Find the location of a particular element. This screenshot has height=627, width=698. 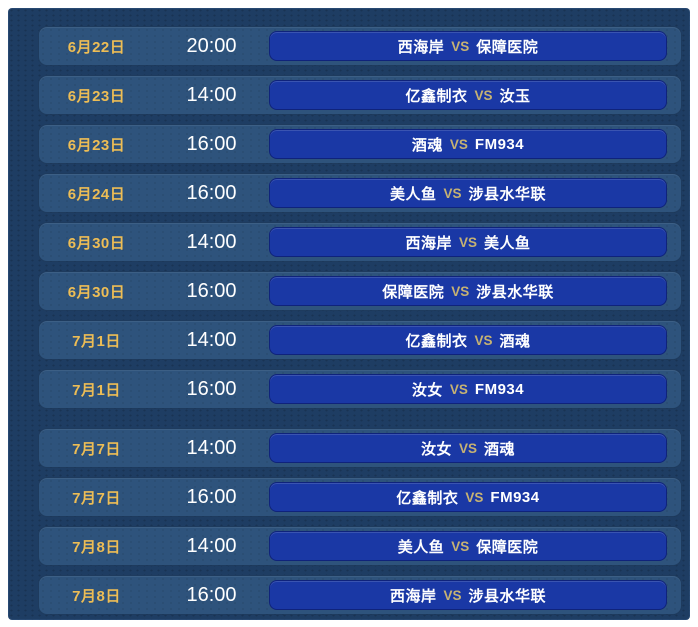

match-card: 汝女 VS FM934 is located at coordinates (468, 389).